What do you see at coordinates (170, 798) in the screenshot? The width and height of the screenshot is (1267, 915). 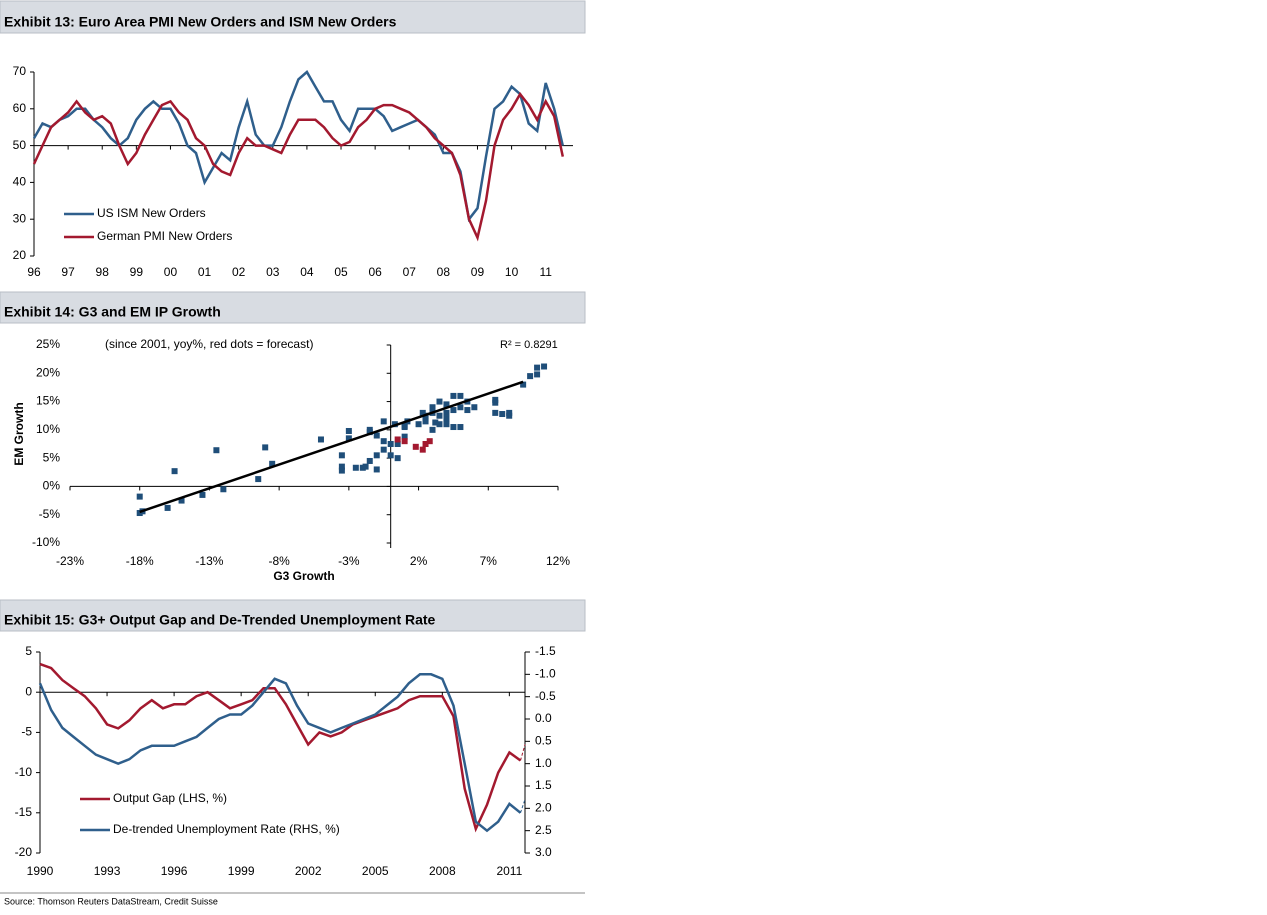 I see `legend-label: Output Gap (LHS, %)` at bounding box center [170, 798].